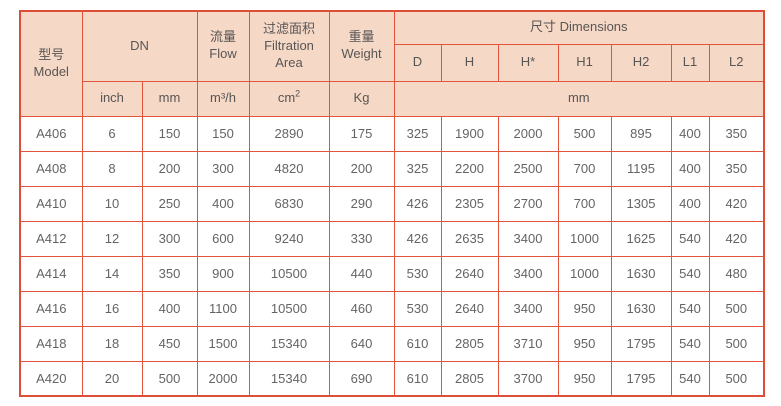 This screenshot has height=406, width=781. Describe the element at coordinates (51, 71) in the screenshot. I see `header-model-en: Model` at that location.